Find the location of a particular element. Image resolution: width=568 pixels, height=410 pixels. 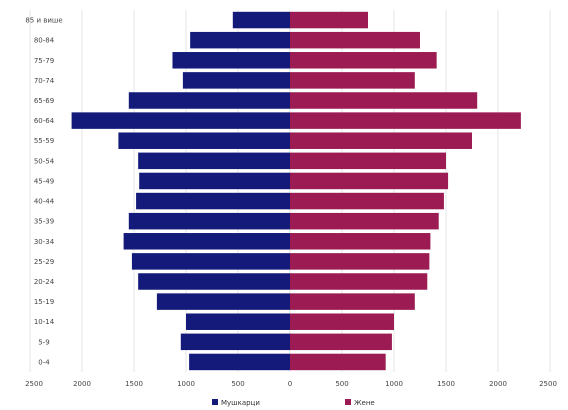

x-axis-labels: 2500 2000 1500 1000 500 0 500 1000 1500 2000 2500 is located at coordinates (291, 384).